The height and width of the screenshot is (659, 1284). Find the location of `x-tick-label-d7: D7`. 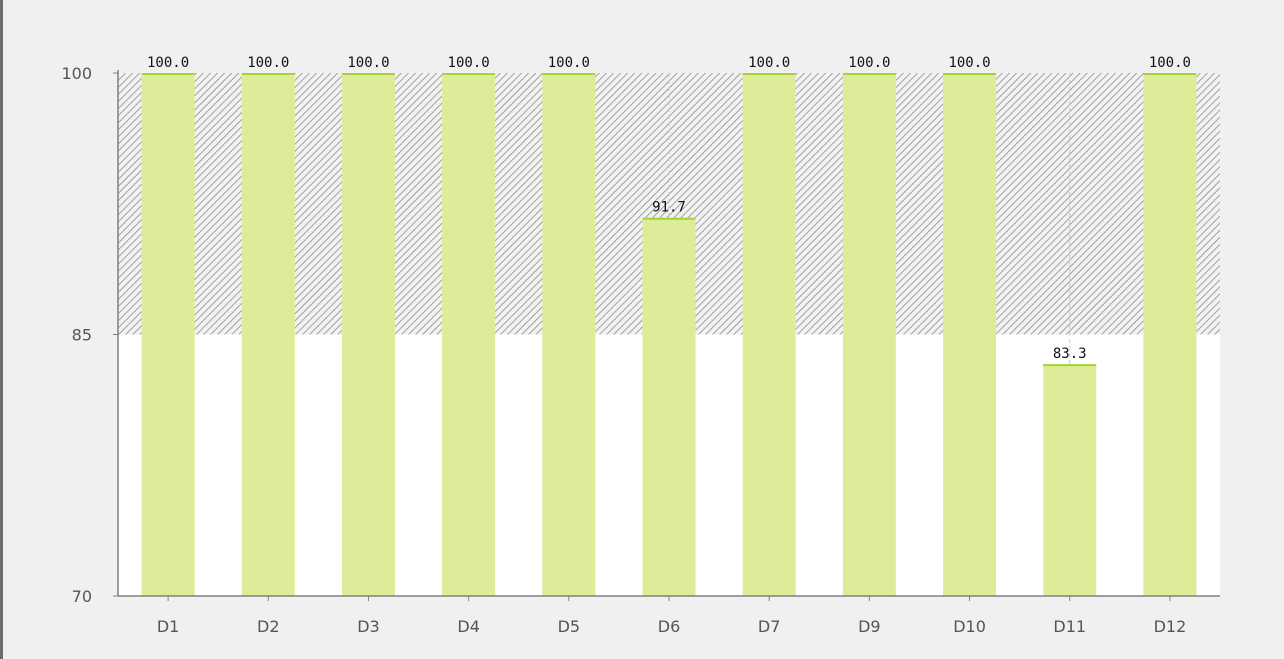

x-tick-label-d7: D7 is located at coordinates (769, 626).